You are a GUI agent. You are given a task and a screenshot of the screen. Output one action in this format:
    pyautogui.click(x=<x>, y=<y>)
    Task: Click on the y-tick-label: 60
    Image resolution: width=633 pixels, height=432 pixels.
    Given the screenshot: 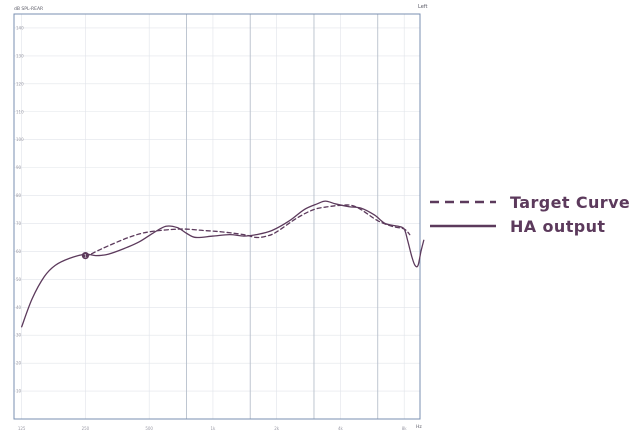 What is the action you would take?
    pyautogui.click(x=19, y=251)
    